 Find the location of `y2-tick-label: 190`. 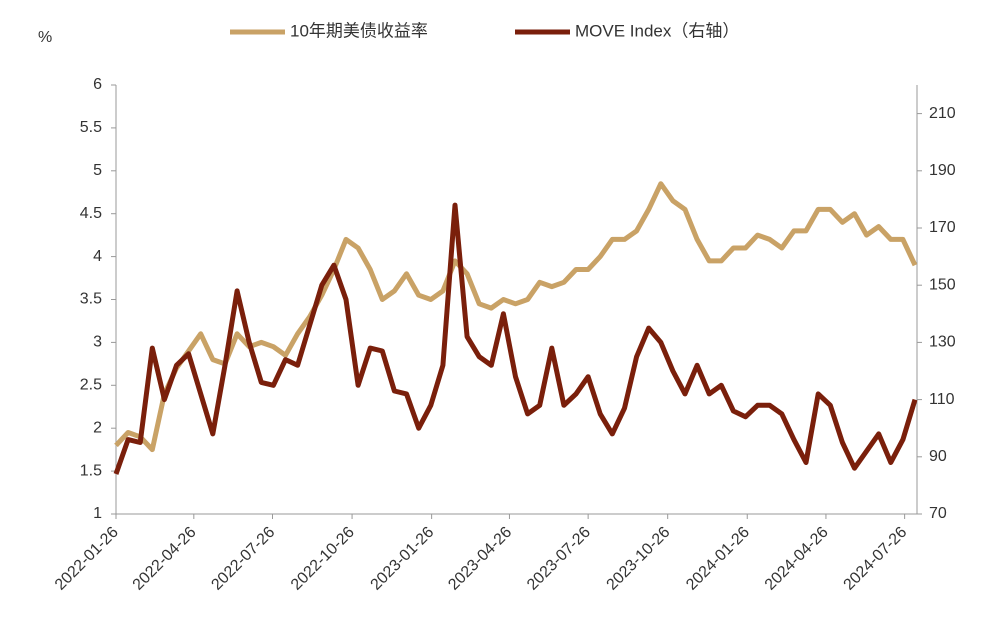

y2-tick-label: 190 is located at coordinates (942, 170).